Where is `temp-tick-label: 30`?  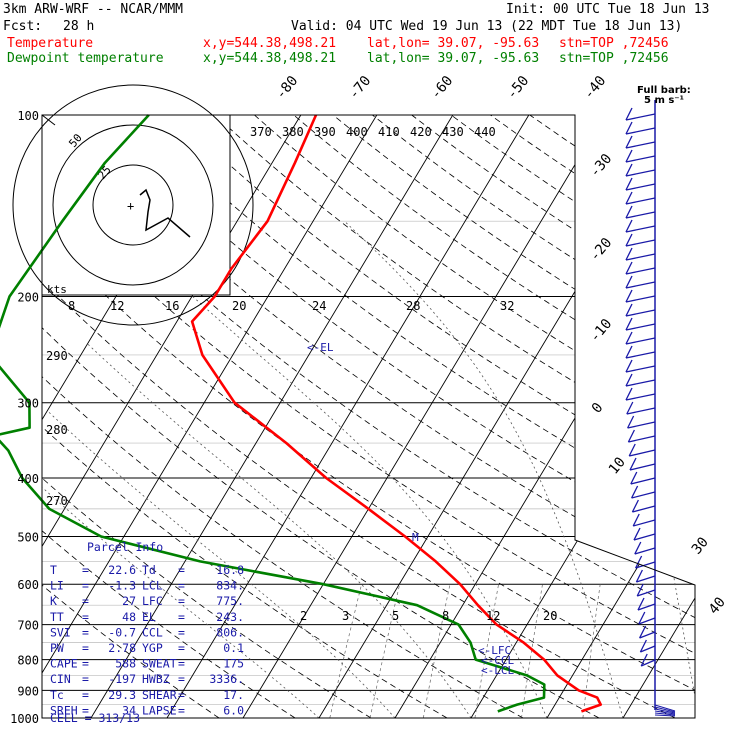
temp-tick-label: 30 is located at coordinates (700, 545).